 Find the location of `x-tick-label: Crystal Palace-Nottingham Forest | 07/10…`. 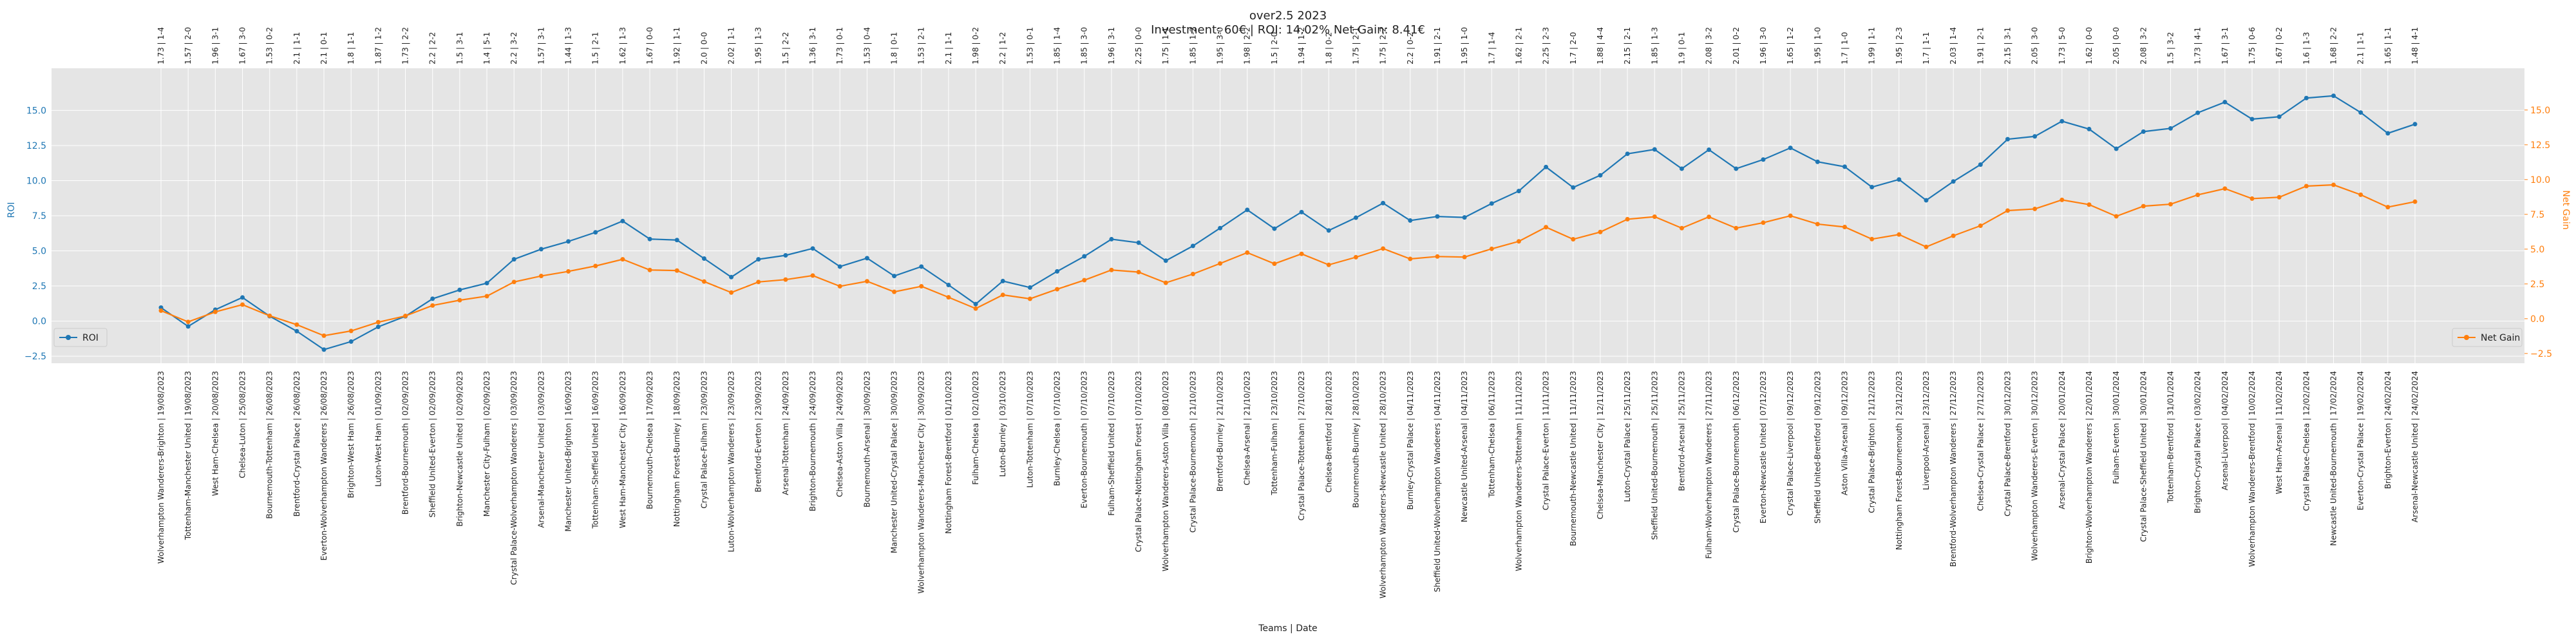

x-tick-label: Crystal Palace-Nottingham Forest | 07/10… is located at coordinates (1138, 462).